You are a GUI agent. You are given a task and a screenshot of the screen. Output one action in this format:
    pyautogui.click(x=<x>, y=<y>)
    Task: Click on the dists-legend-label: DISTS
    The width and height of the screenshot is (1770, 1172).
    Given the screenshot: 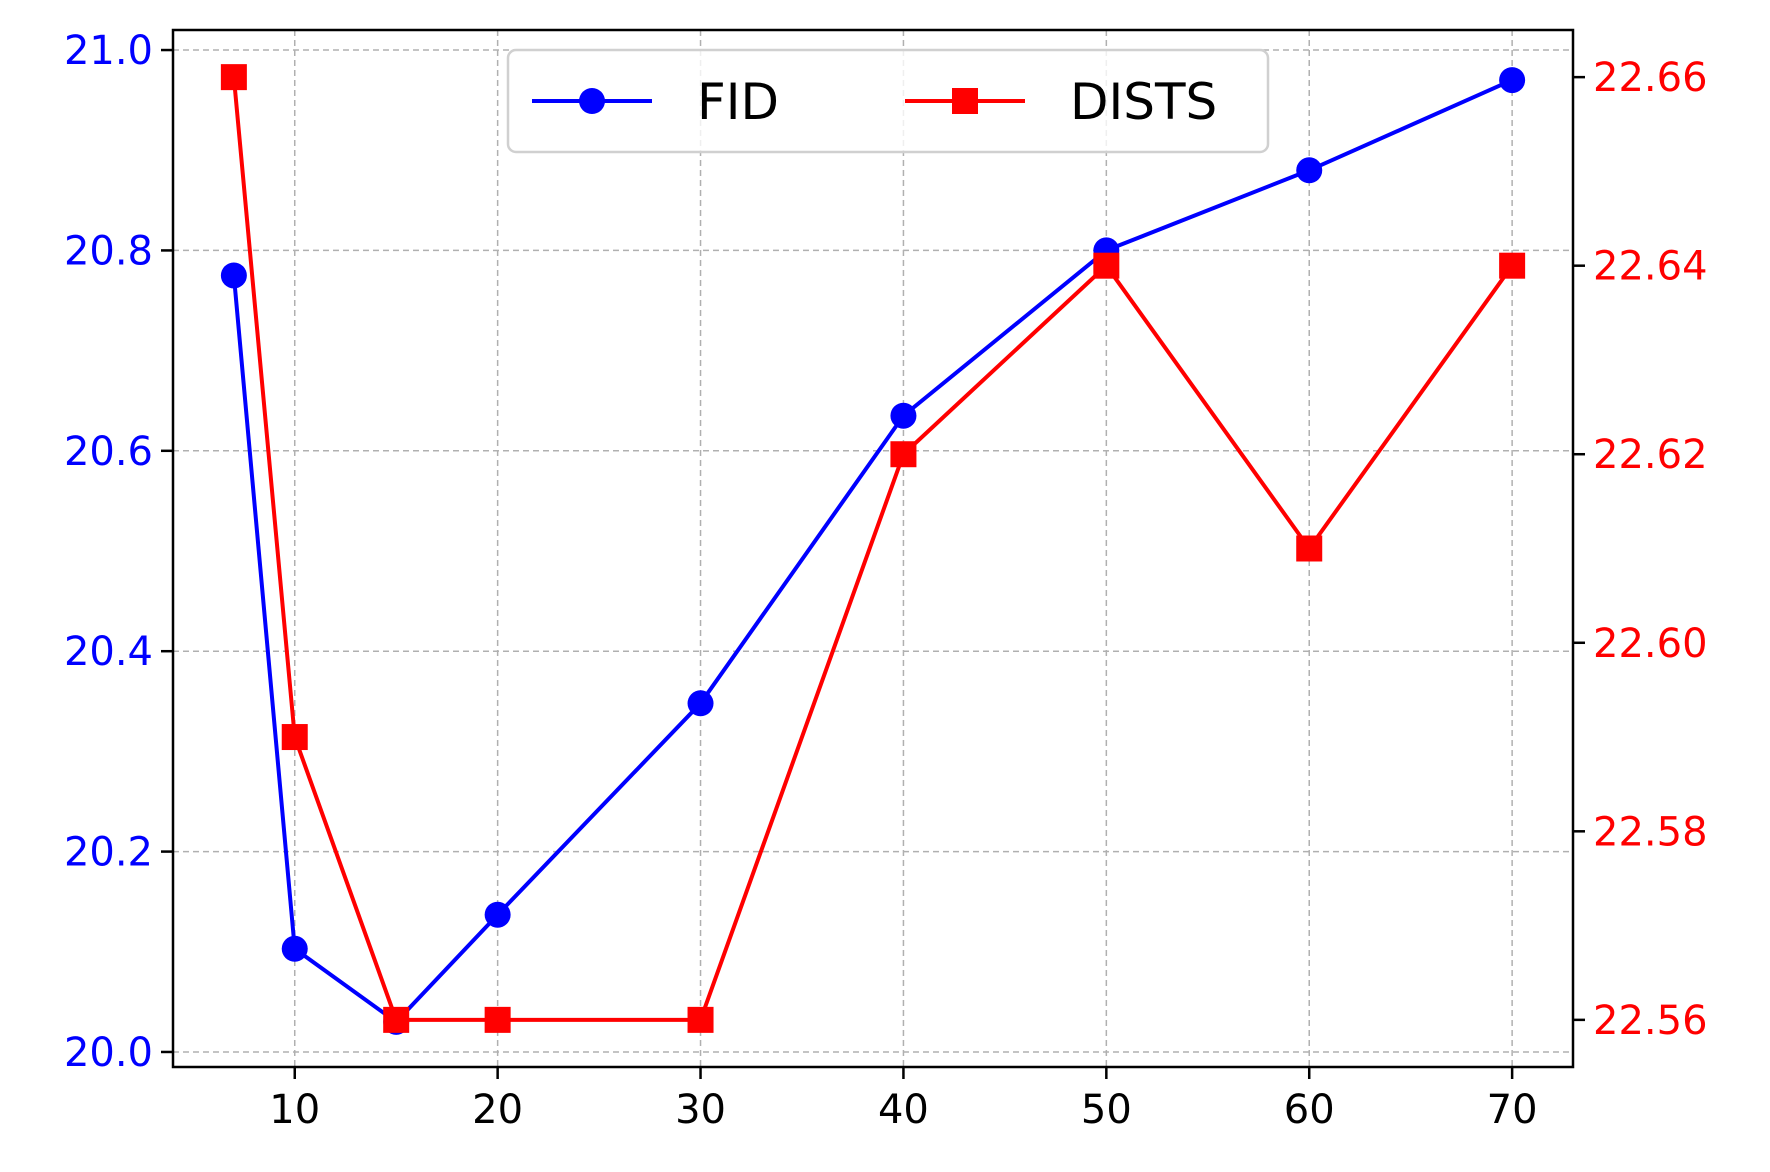 What is the action you would take?
    pyautogui.click(x=1143, y=102)
    